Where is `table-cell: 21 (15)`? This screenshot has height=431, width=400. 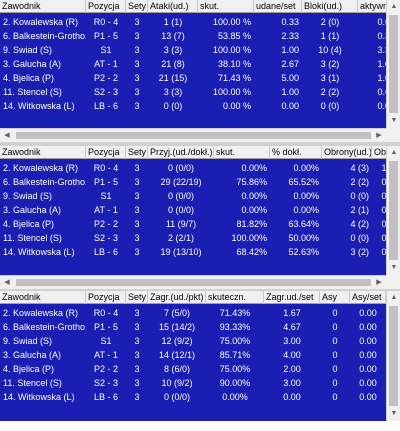
table-cell: 21 (15) is located at coordinates (173, 78).